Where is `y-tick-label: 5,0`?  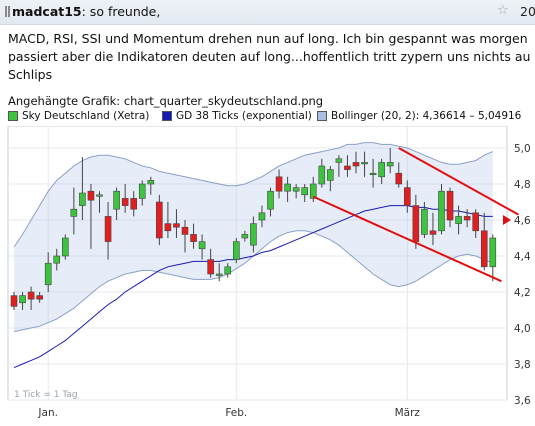 y-tick-label: 5,0 is located at coordinates (522, 149).